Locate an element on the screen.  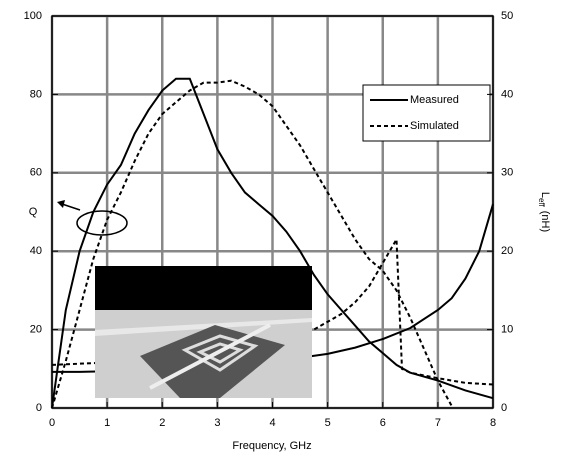
x-tick-label: 3 is located at coordinates (217, 423).